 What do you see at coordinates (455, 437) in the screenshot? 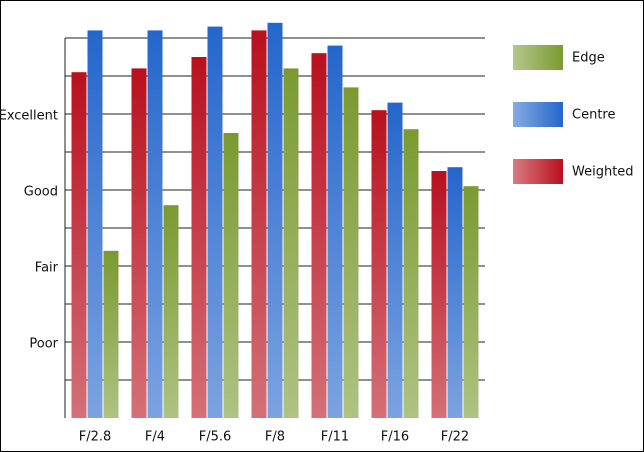
I see `x-tick-label: F/22` at bounding box center [455, 437].